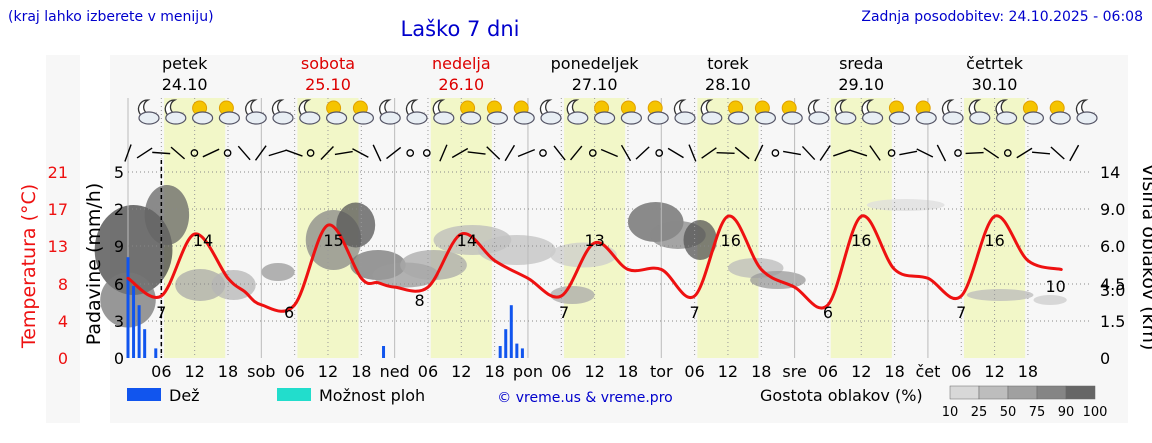 The width and height of the screenshot is (1152, 443). Describe the element at coordinates (420, 300) in the screenshot. I see `temperature-label: 8` at that location.